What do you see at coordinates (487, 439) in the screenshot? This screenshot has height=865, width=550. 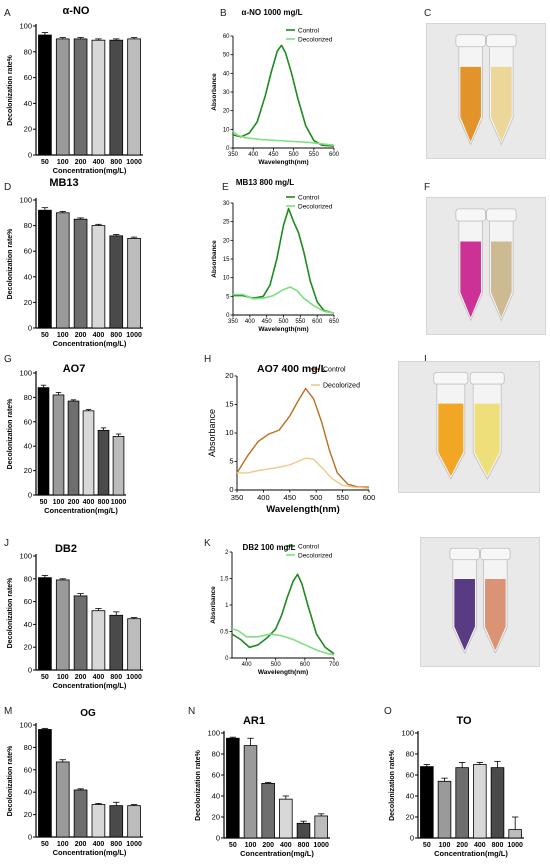 I see `tube-liquid-right` at bounding box center [487, 439].